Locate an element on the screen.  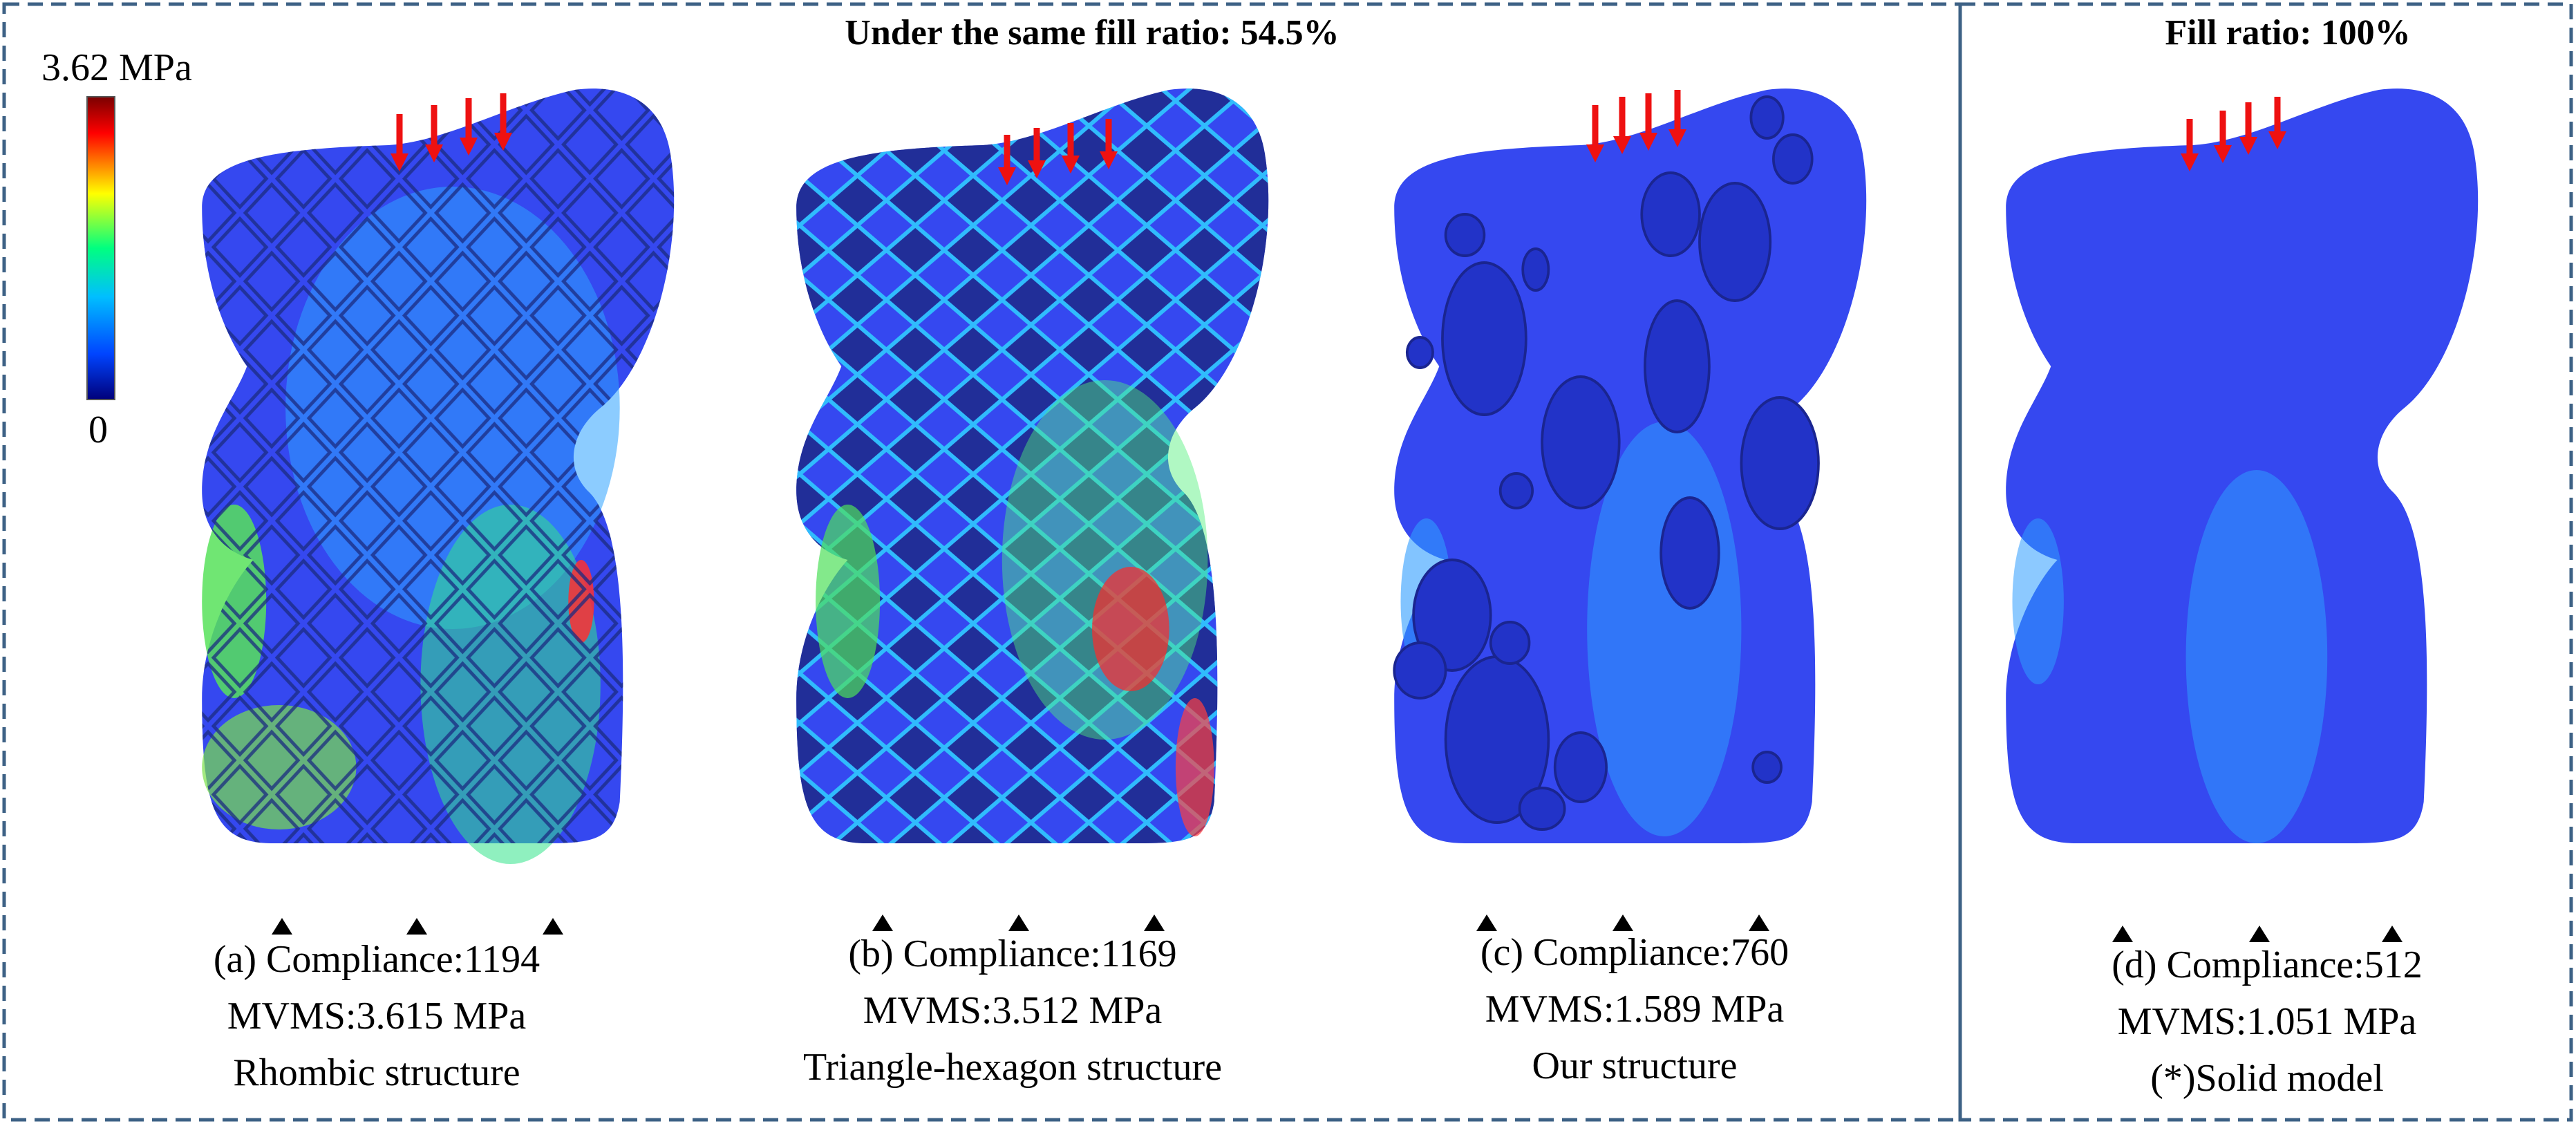
caption-c-compliance: (c) Compliance:760 is located at coordinates (1634, 952).